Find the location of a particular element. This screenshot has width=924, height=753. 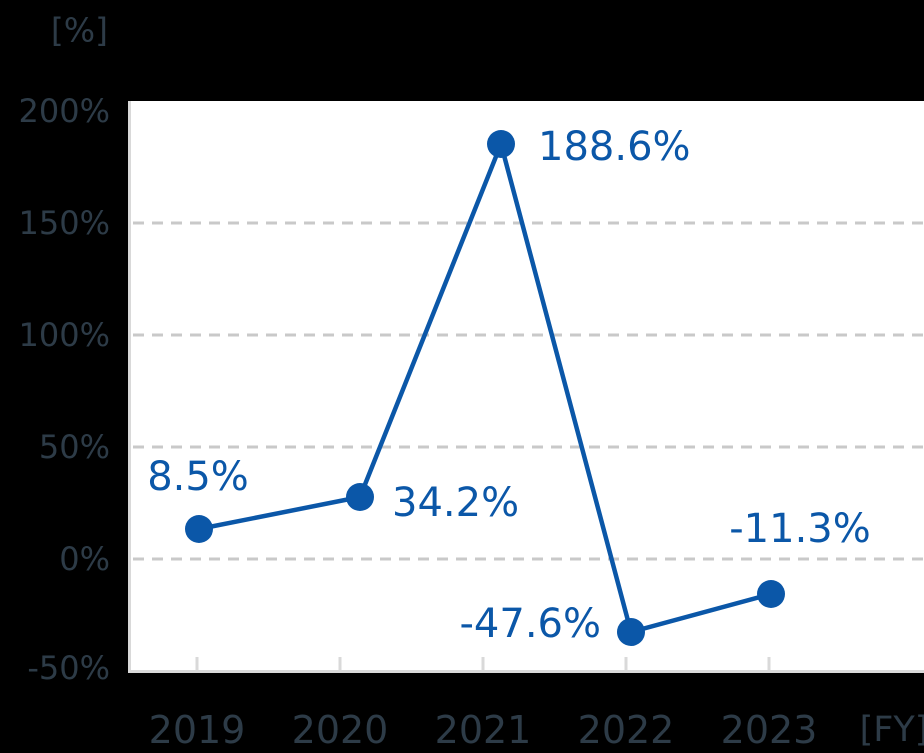

data-point-label: 8.5% is located at coordinates (198, 477).